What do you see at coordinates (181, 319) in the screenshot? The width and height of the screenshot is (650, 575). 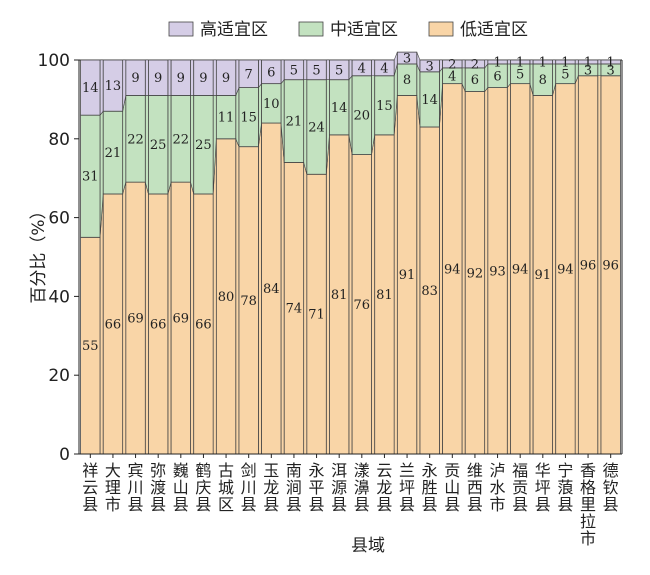 I see `bar-value-label: 69` at bounding box center [181, 319].